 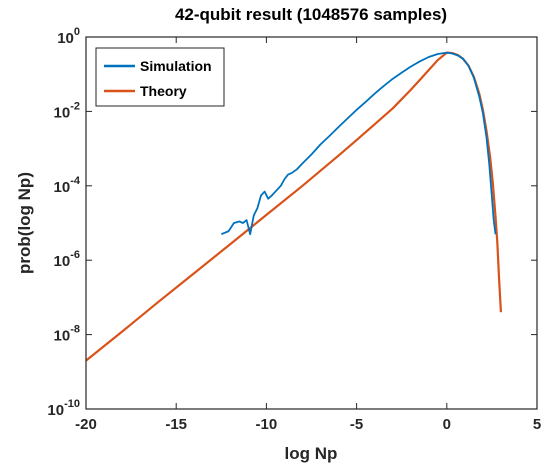 I want to click on x-tick-label: -15, so click(x=176, y=424).